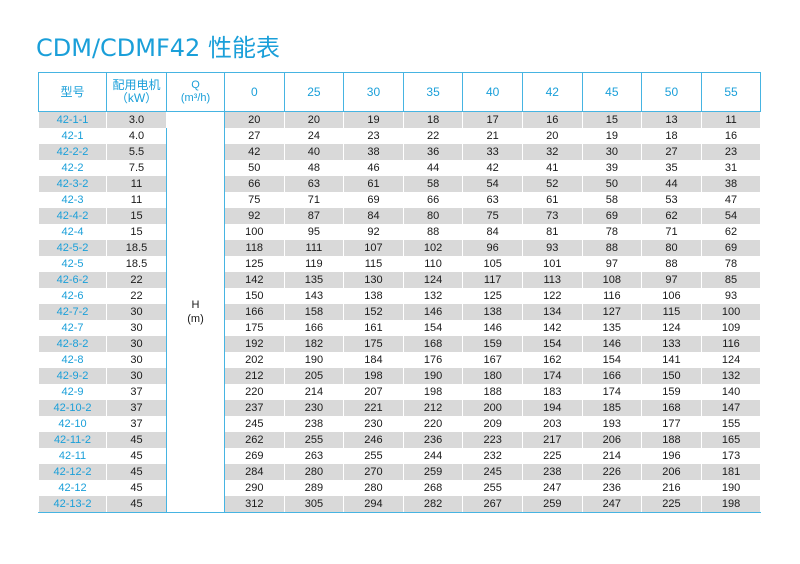 The width and height of the screenshot is (800, 564). I want to click on table-row: 42-2 7.5 50 48 46 44 42 41 39 35 31, so click(400, 168).